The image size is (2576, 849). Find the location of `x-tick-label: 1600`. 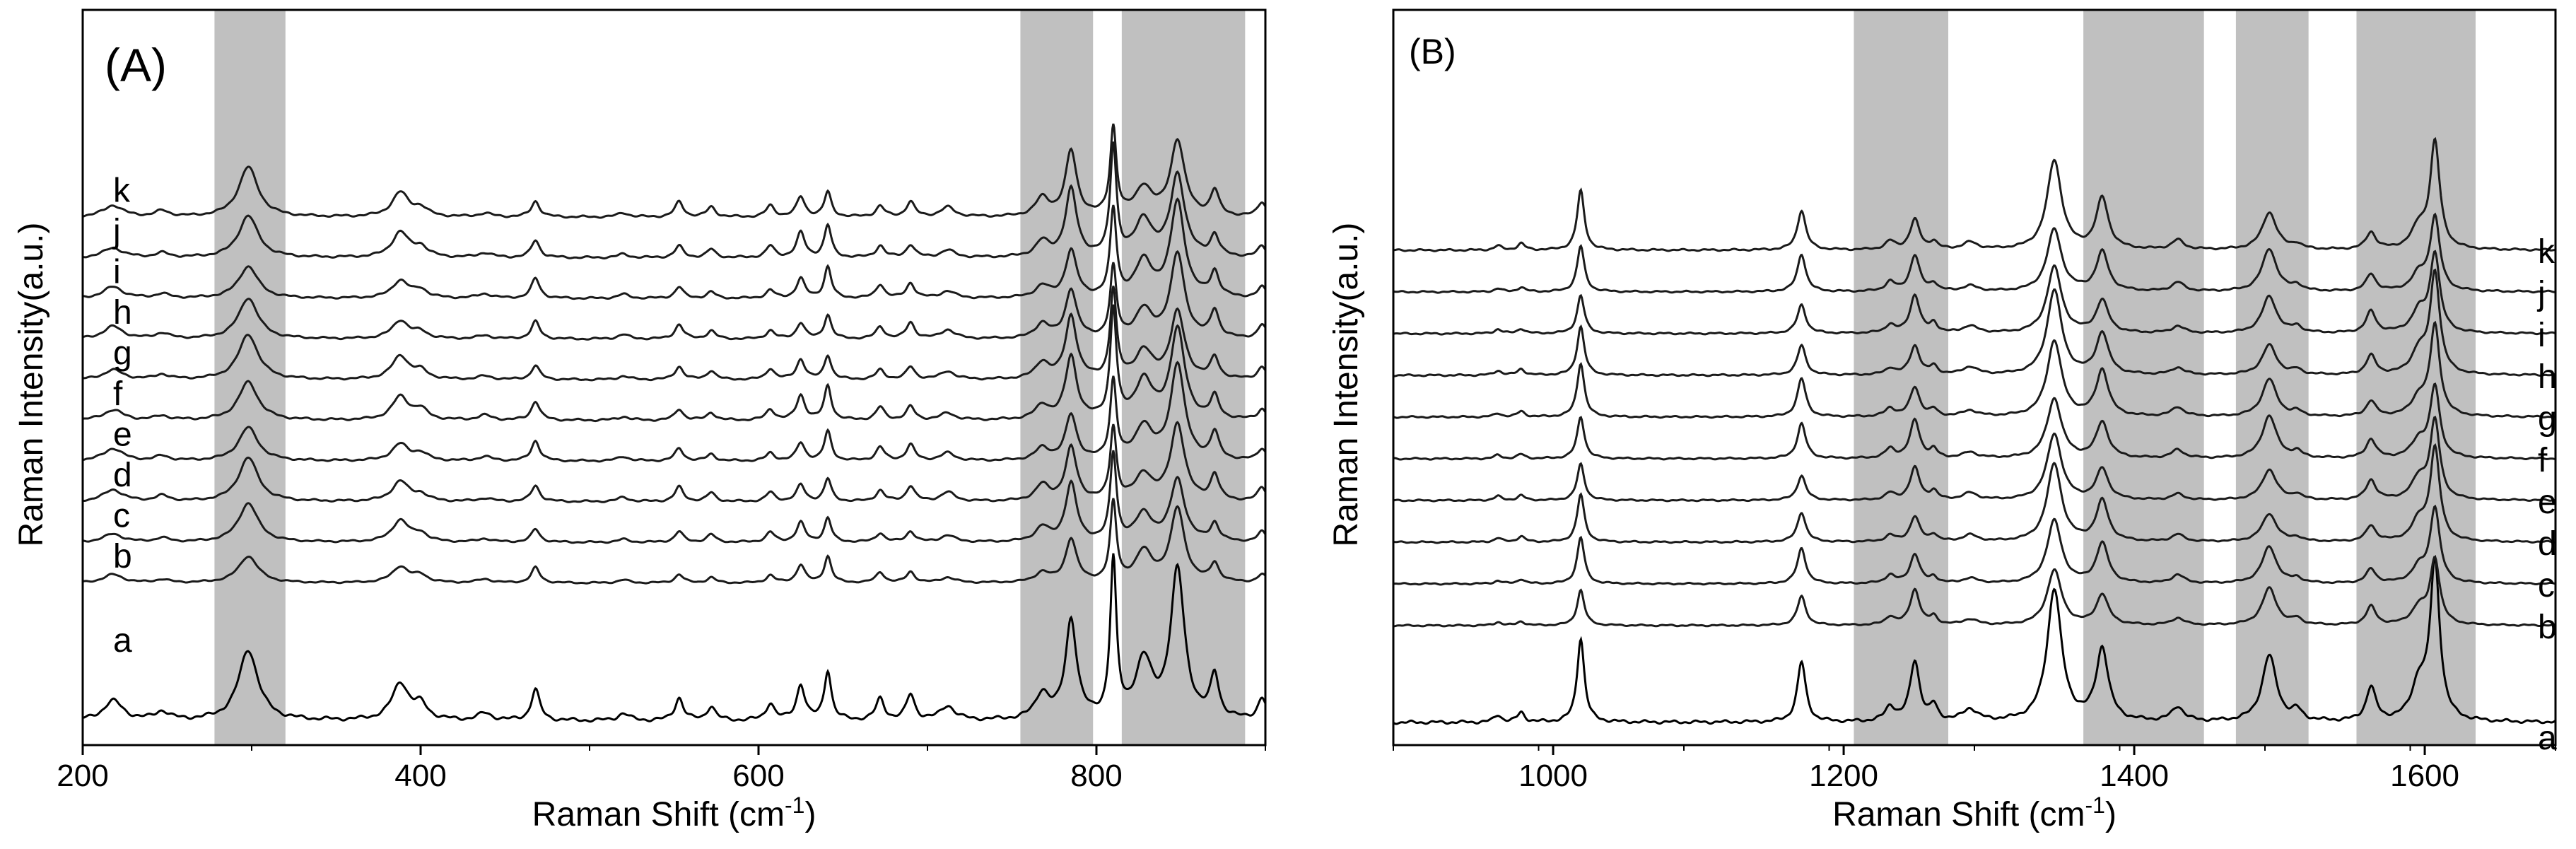

x-tick-label: 1600 is located at coordinates (2424, 776).